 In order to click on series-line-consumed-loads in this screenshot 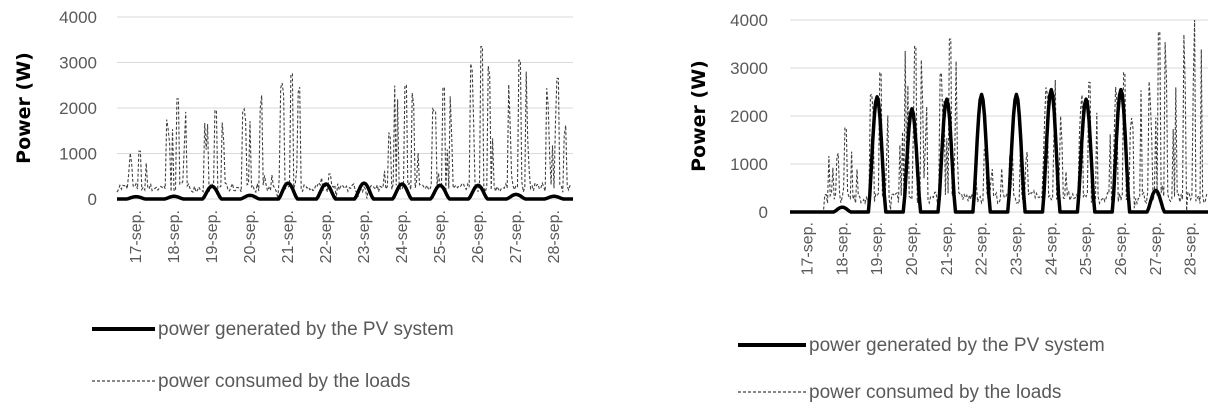, I will do `click(344, 122)`.